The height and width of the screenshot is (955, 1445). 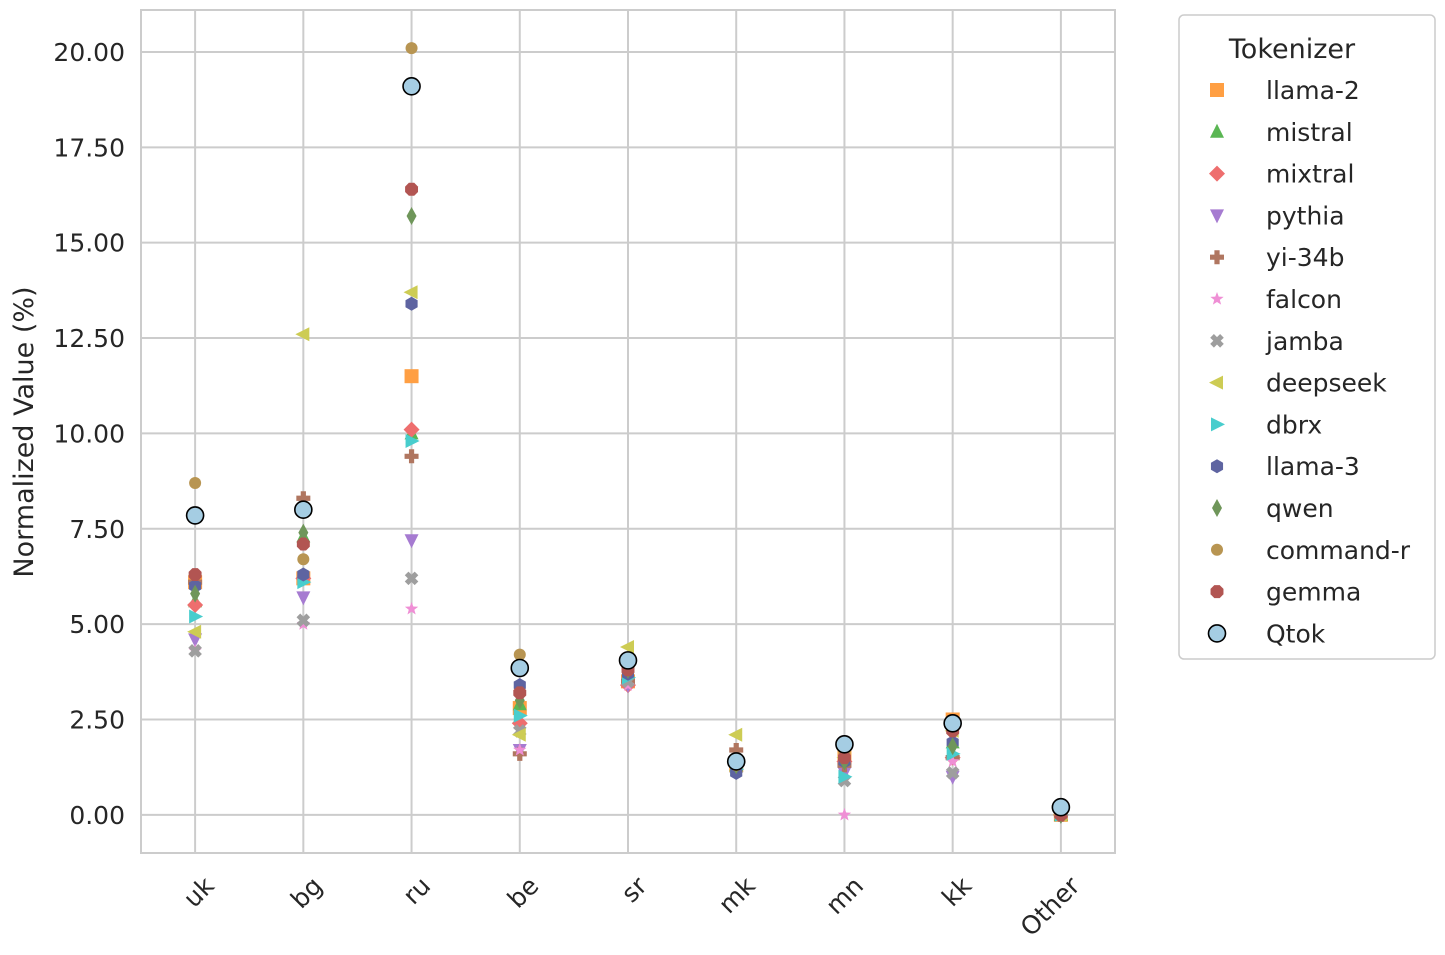 I want to click on point-command-r-be, so click(x=519, y=654).